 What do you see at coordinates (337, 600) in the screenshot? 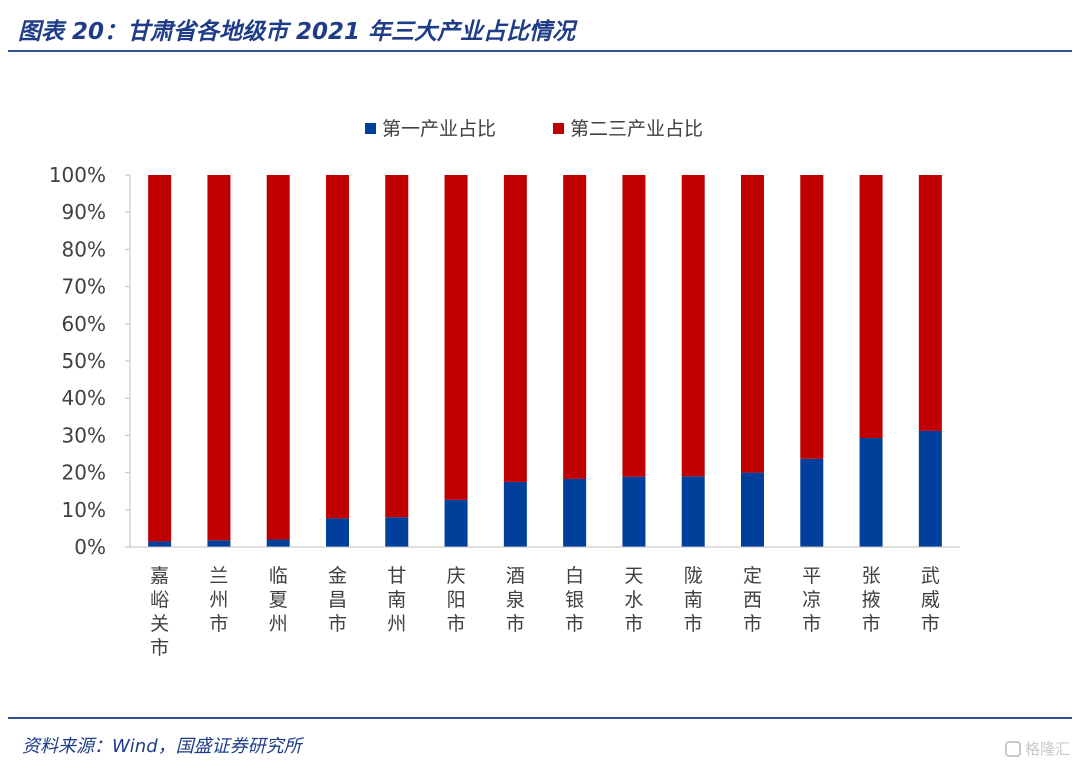
I see `x-tick-label: 金昌市` at bounding box center [337, 600].